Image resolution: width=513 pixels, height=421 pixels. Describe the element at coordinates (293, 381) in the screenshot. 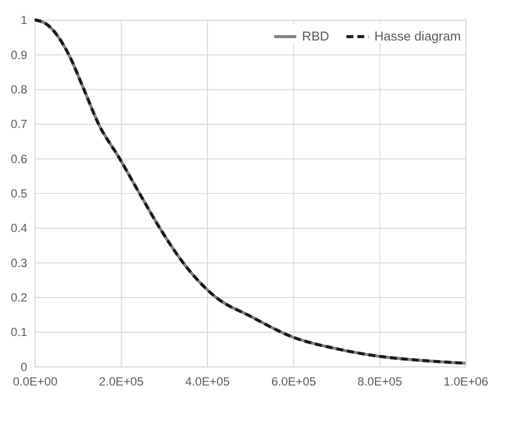

I see `x-tick-label: 6.0E+05` at that location.